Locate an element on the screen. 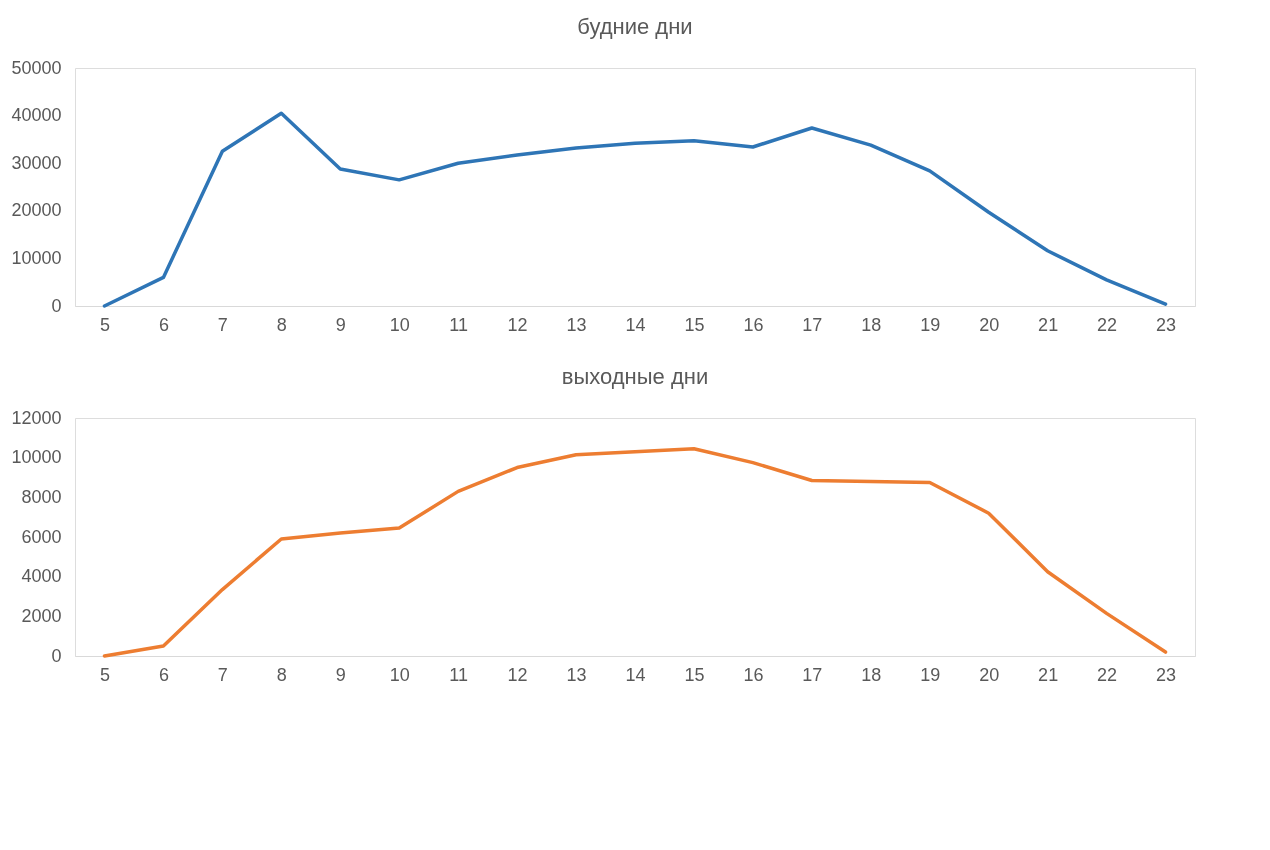  chart-title: будние дни is located at coordinates (635, 26).